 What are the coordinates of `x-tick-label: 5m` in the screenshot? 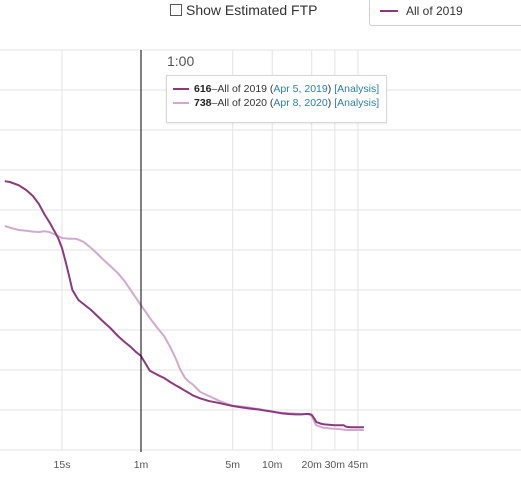 It's located at (232, 465).